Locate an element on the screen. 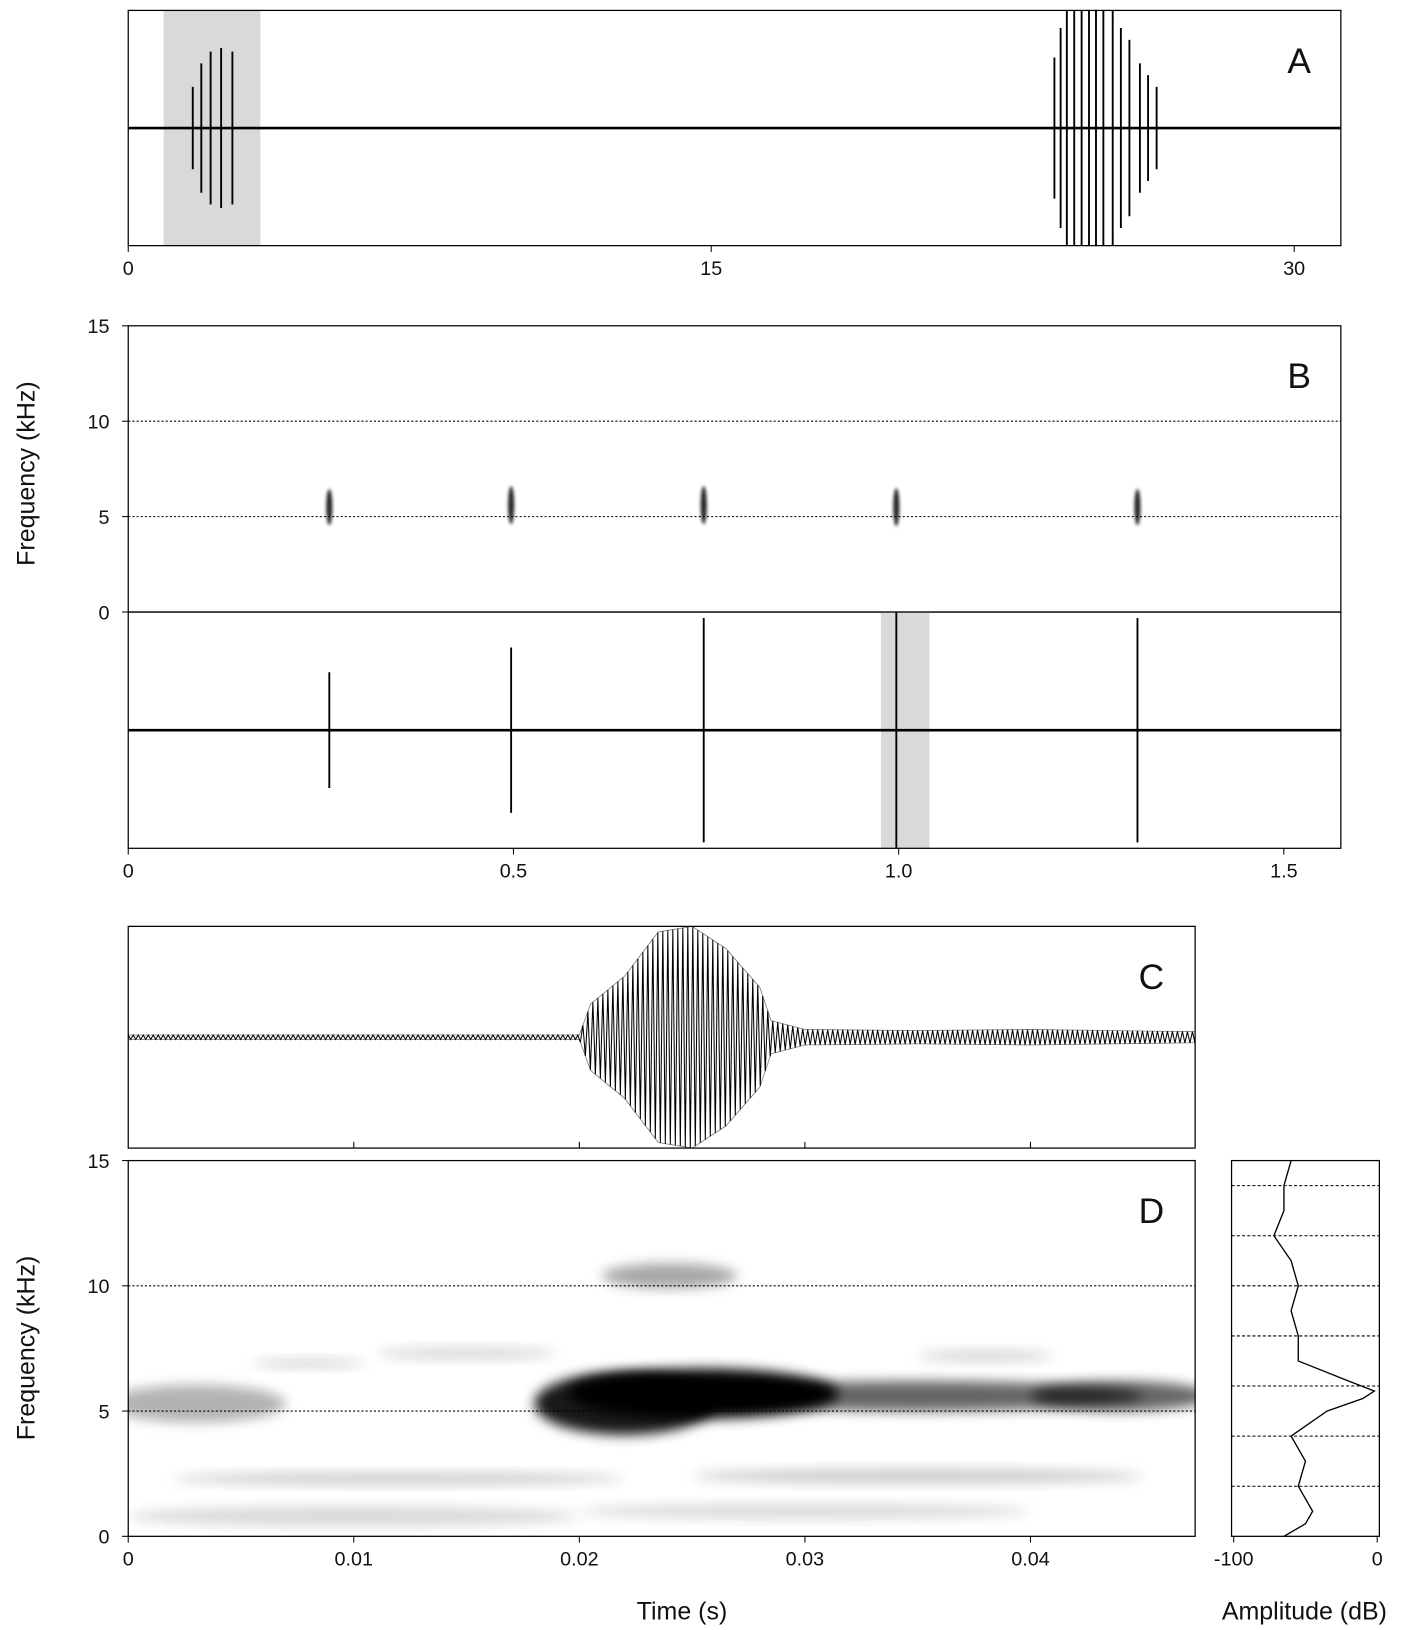 The height and width of the screenshot is (1630, 1416). panel: 0 0.5 1.0 1.5 is located at coordinates (732, 746).